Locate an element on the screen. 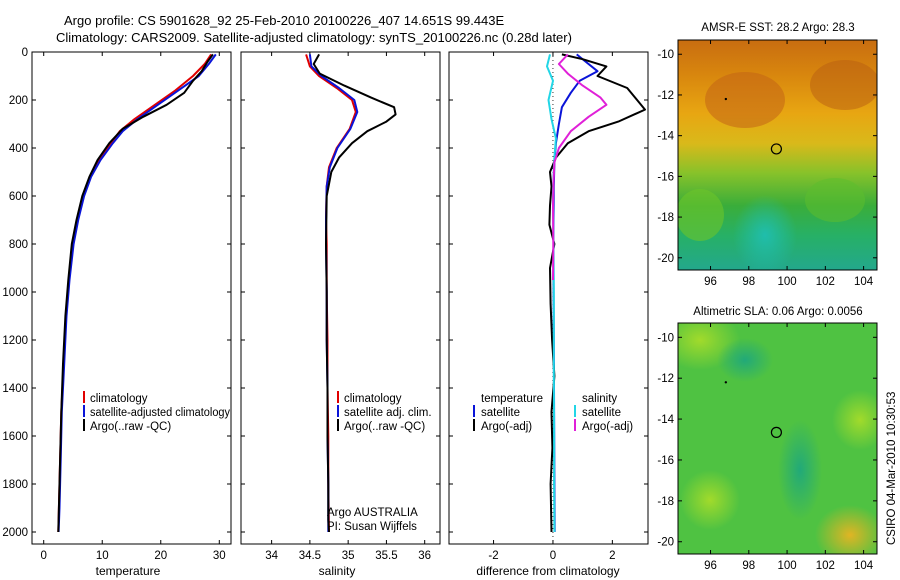  series-line-climatology is located at coordinates (134, 293).